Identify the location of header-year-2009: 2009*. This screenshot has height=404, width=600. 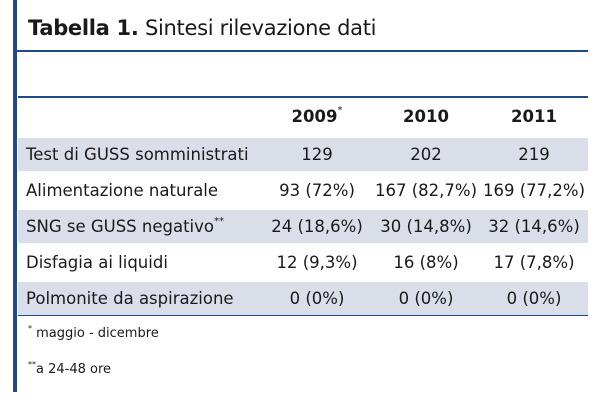
(317, 115).